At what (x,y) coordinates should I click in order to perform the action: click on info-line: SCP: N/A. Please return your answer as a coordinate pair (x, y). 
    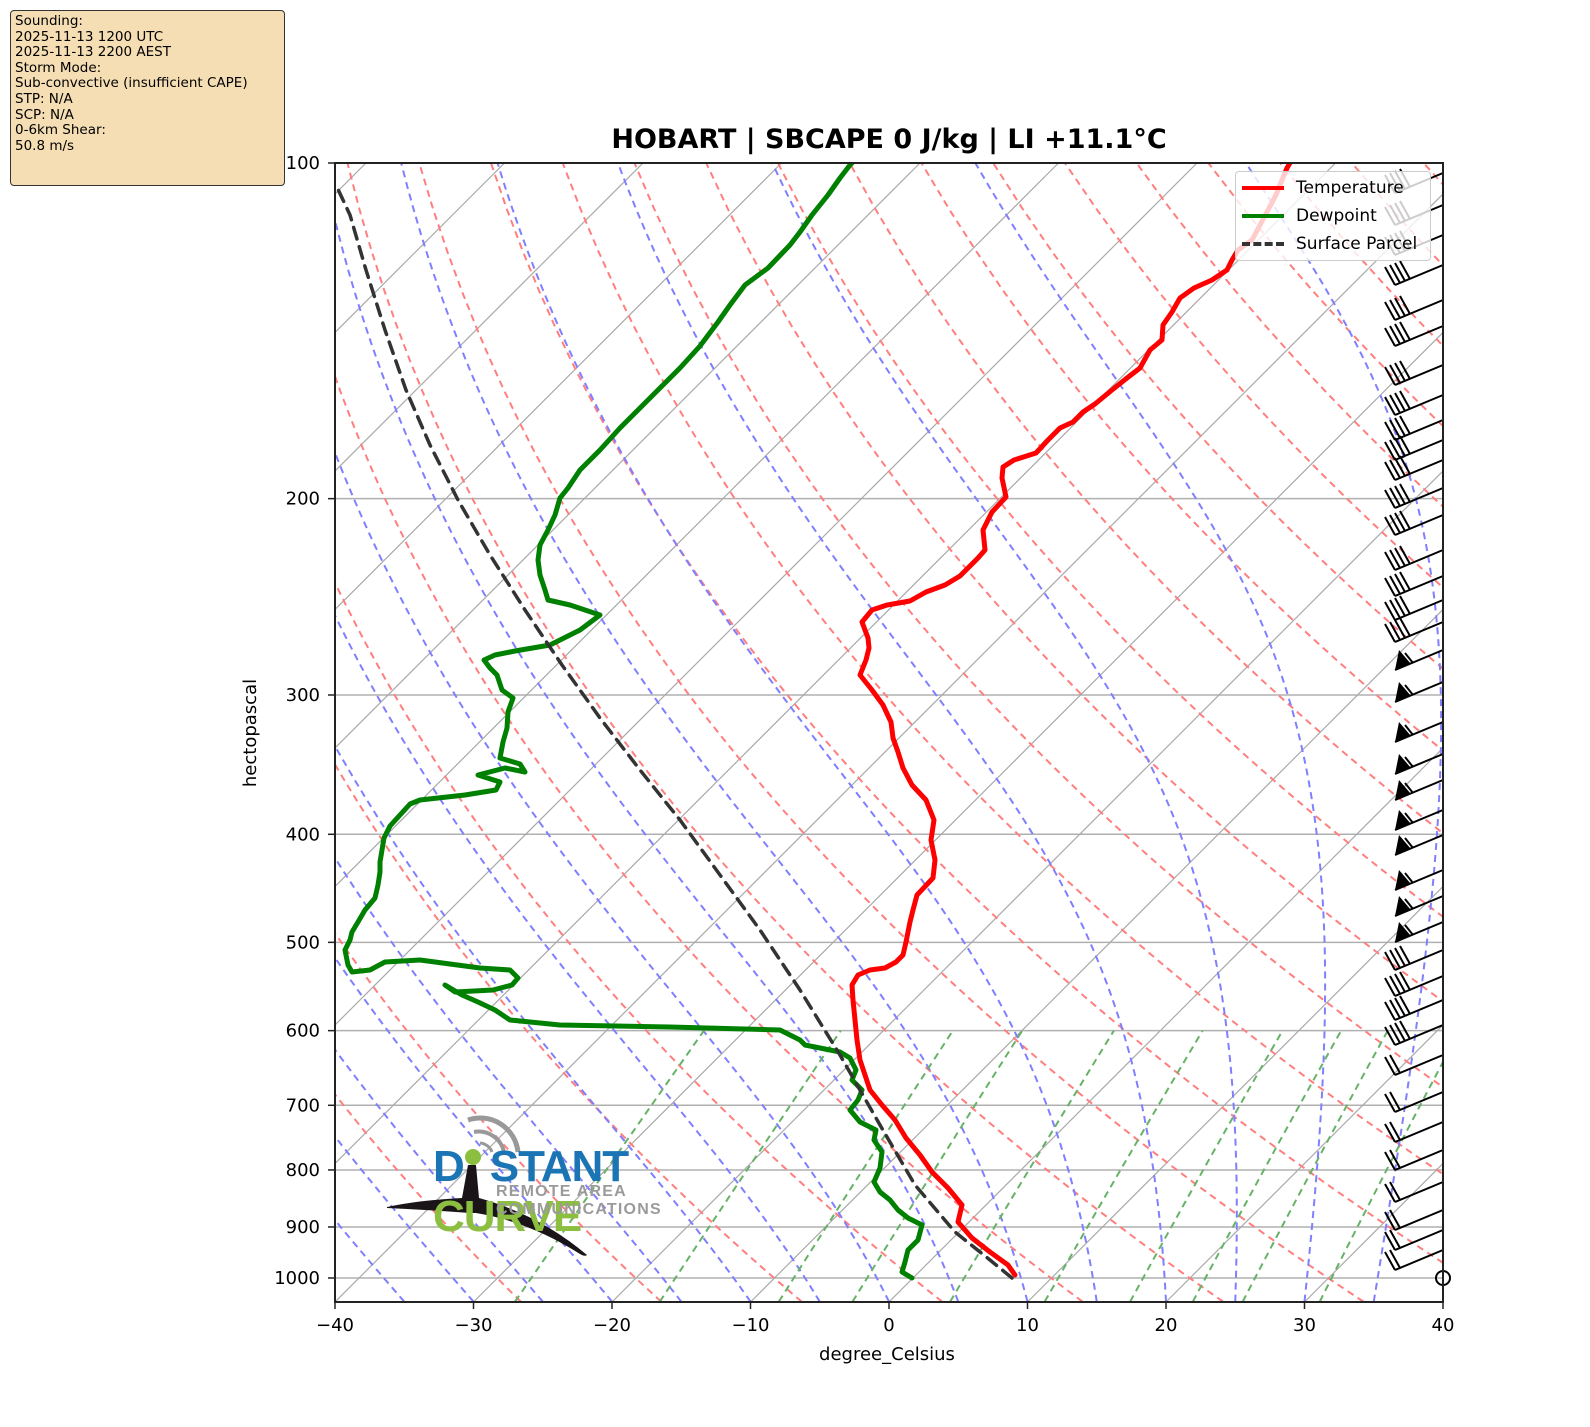
    Looking at the image, I should click on (44, 114).